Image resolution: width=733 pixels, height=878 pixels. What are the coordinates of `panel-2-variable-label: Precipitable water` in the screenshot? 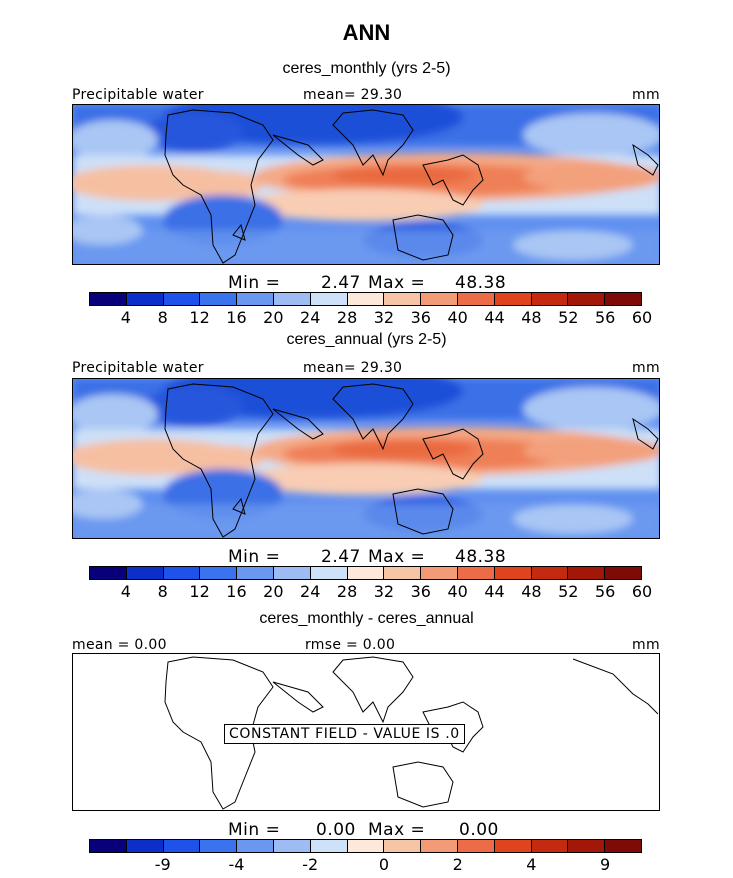 It's located at (138, 368).